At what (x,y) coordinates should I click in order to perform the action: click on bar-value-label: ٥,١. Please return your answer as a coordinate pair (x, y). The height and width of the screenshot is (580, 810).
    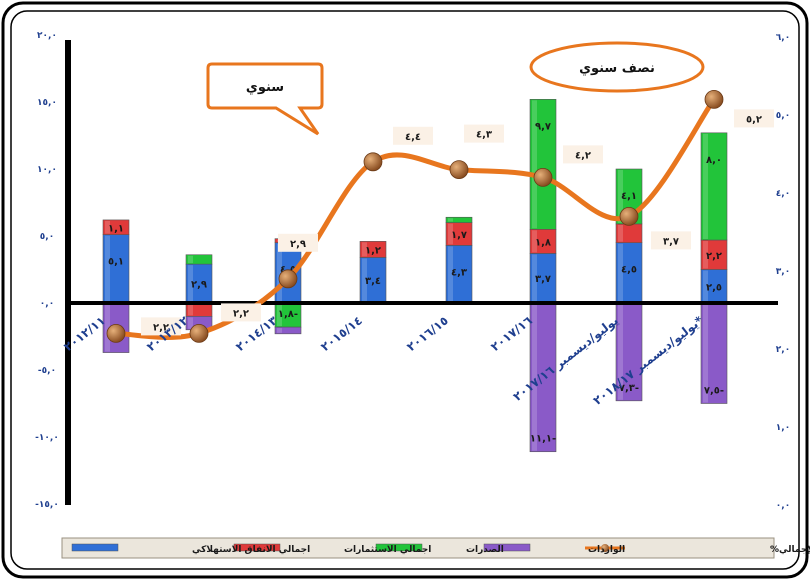
    Looking at the image, I should click on (116, 262).